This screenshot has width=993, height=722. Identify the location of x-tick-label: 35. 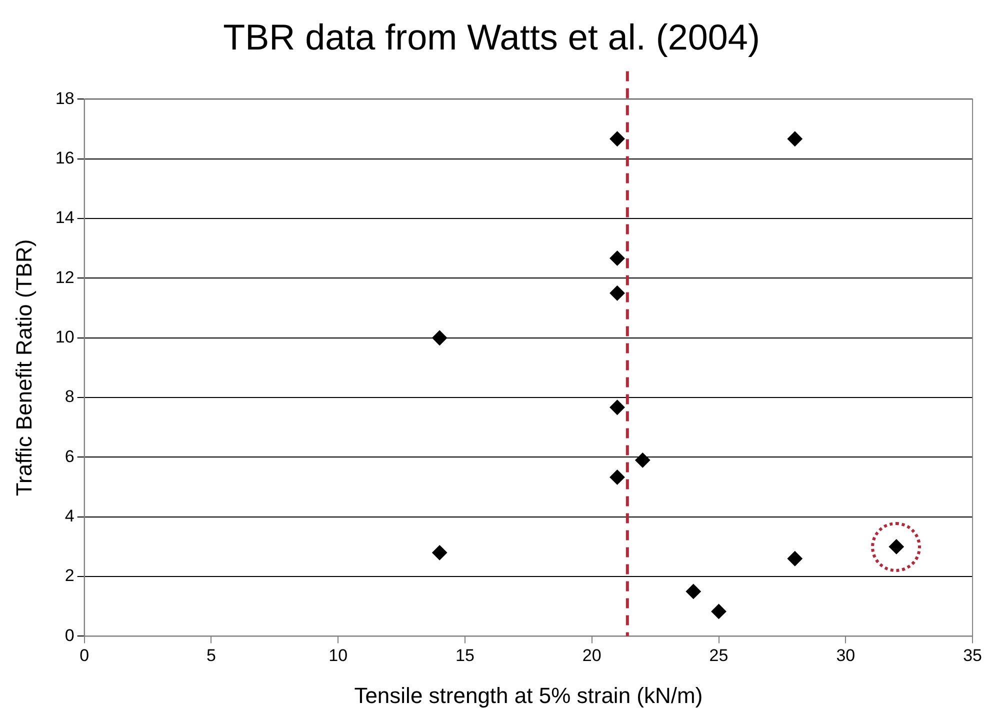
(972, 656).